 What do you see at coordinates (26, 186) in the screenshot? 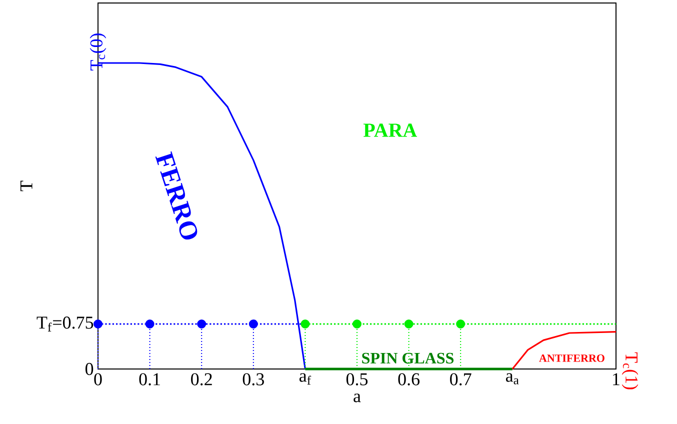
I see `y-axis-title: T` at bounding box center [26, 186].